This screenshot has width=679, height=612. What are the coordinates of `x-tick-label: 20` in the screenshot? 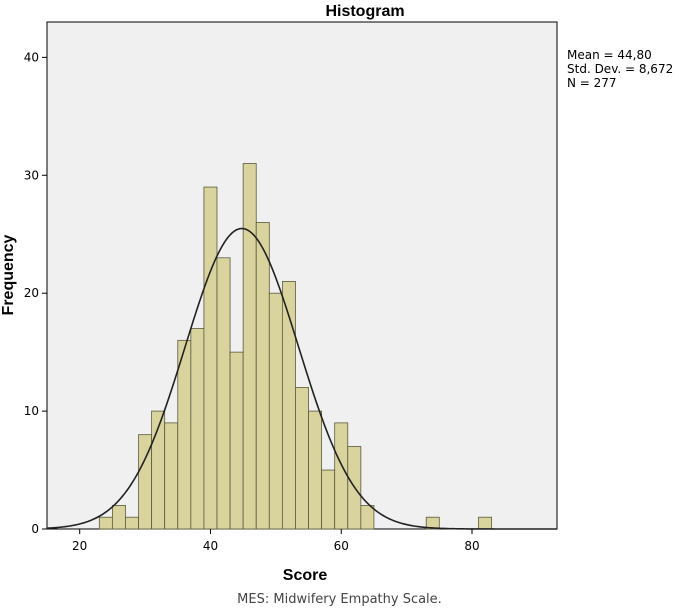 It's located at (79, 546).